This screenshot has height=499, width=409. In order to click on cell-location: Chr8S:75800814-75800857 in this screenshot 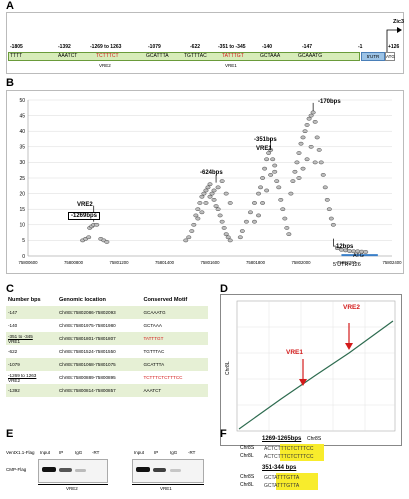, I will do `click(99, 390)`.